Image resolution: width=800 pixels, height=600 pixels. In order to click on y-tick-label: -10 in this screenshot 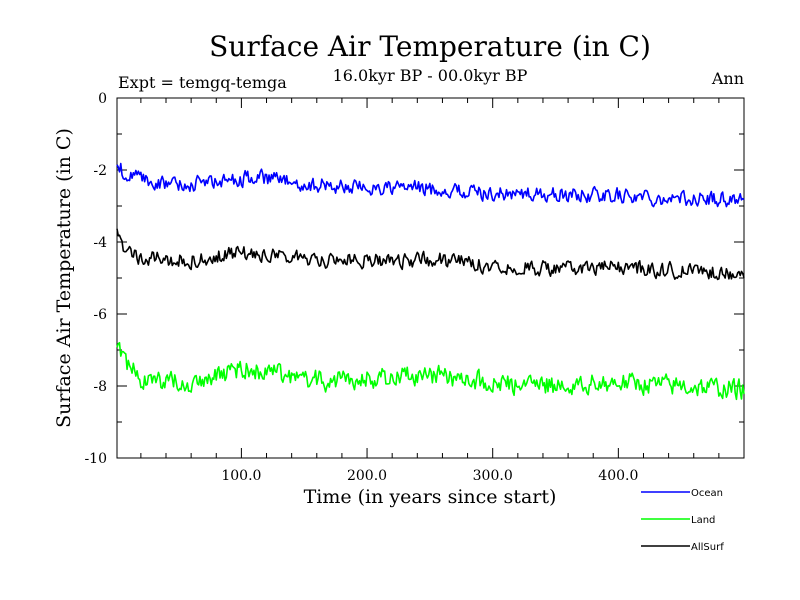, I will do `click(95, 459)`.